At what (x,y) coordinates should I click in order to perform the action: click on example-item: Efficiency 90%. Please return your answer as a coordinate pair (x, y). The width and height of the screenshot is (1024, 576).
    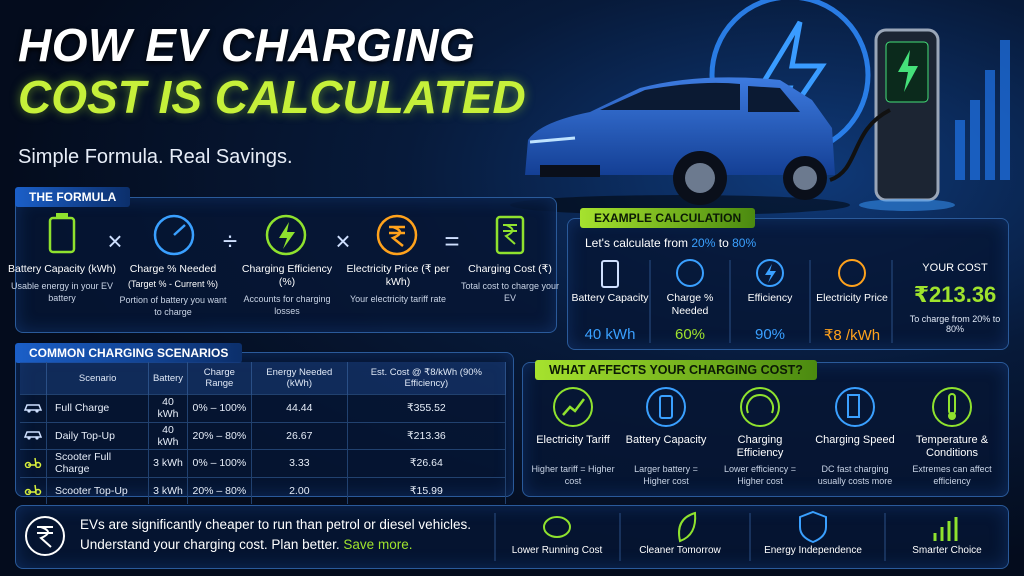
    Looking at the image, I should click on (770, 317).